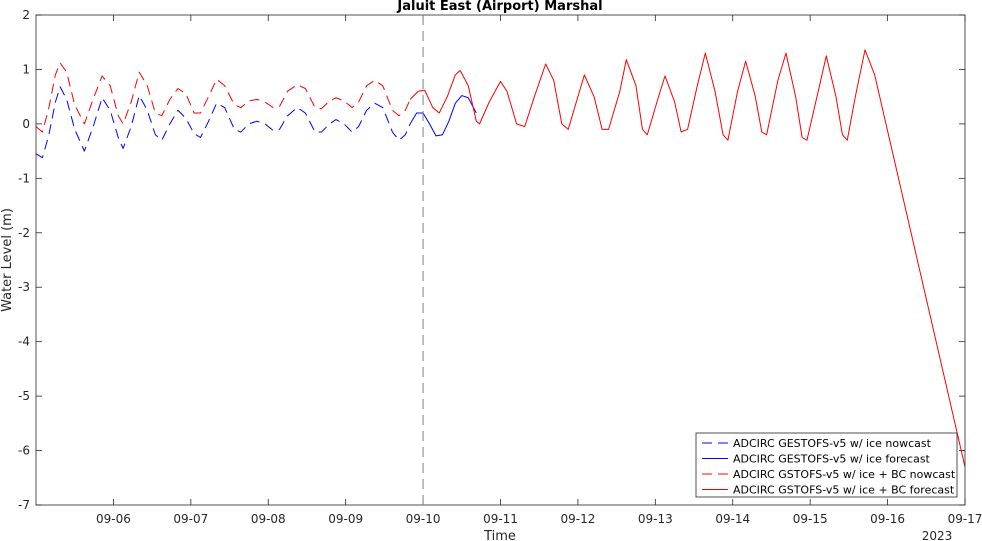 The width and height of the screenshot is (982, 541). I want to click on legend-entry-label: ADCIRC GSTOFS-v5 w/ ice + BC forecast, so click(844, 490).